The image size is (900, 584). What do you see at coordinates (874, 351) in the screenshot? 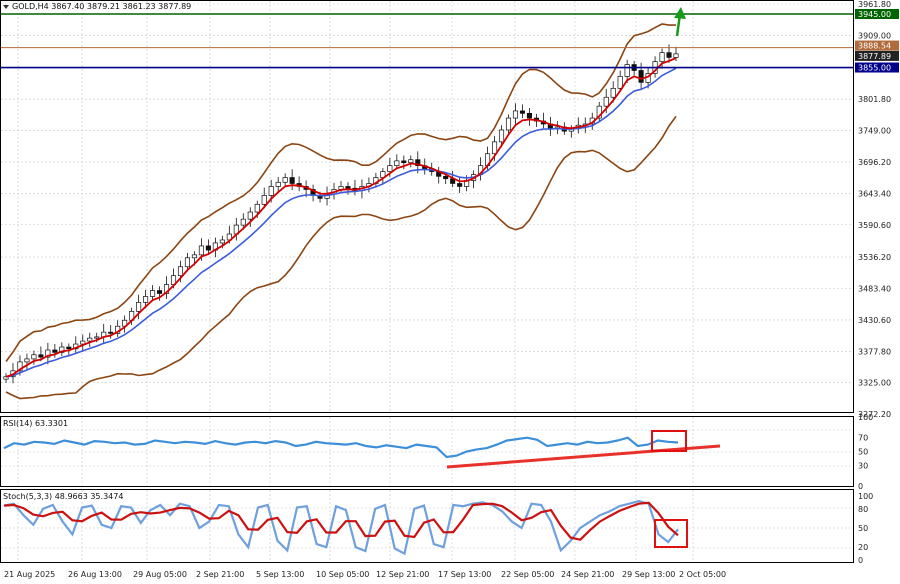
I see `price-tick-label: 3377.80` at bounding box center [874, 351].